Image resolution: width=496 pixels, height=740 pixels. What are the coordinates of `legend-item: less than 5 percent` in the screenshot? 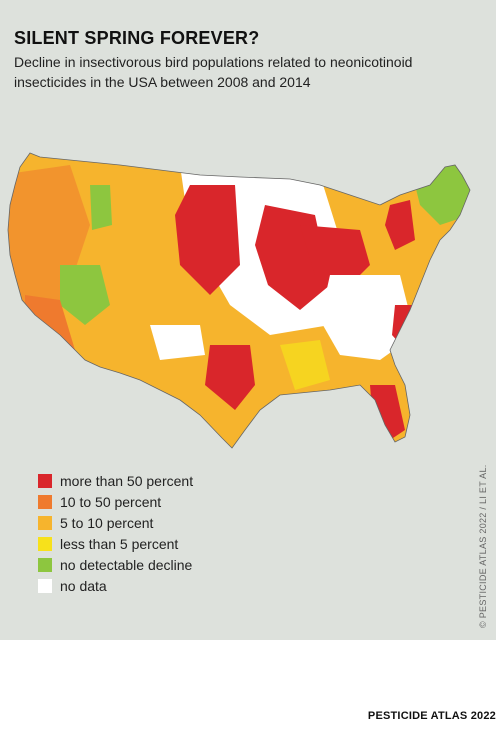 It's located at (115, 543).